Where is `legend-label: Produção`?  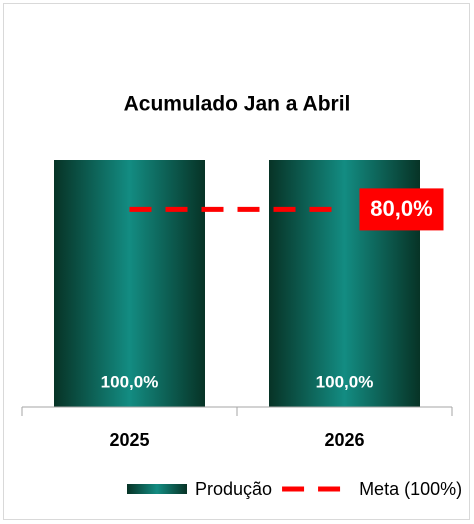
legend-label: Produção is located at coordinates (233, 489).